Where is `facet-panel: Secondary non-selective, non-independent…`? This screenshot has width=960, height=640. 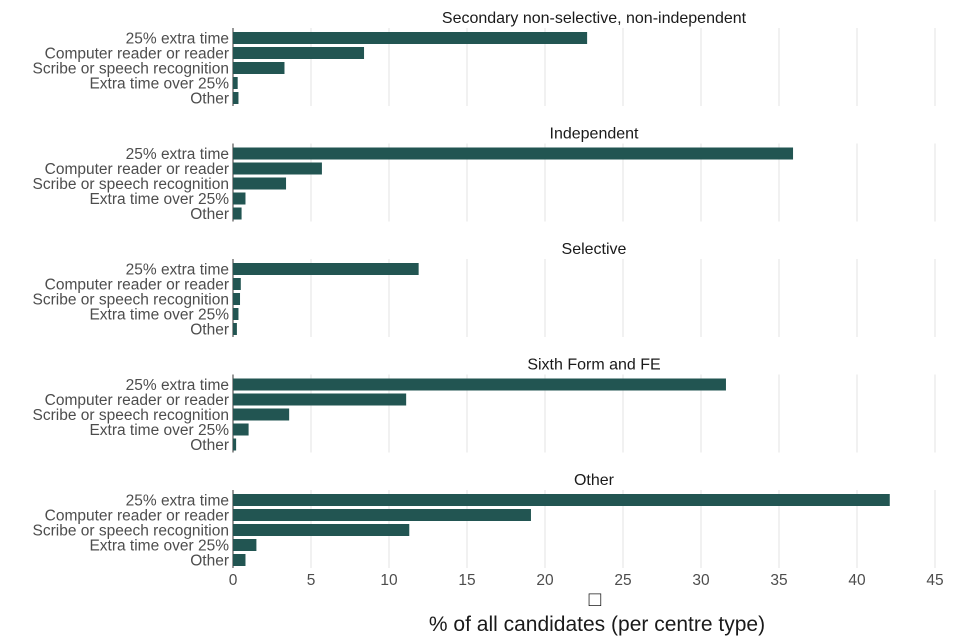 facet-panel: Secondary non-selective, non-independent… is located at coordinates (484, 59).